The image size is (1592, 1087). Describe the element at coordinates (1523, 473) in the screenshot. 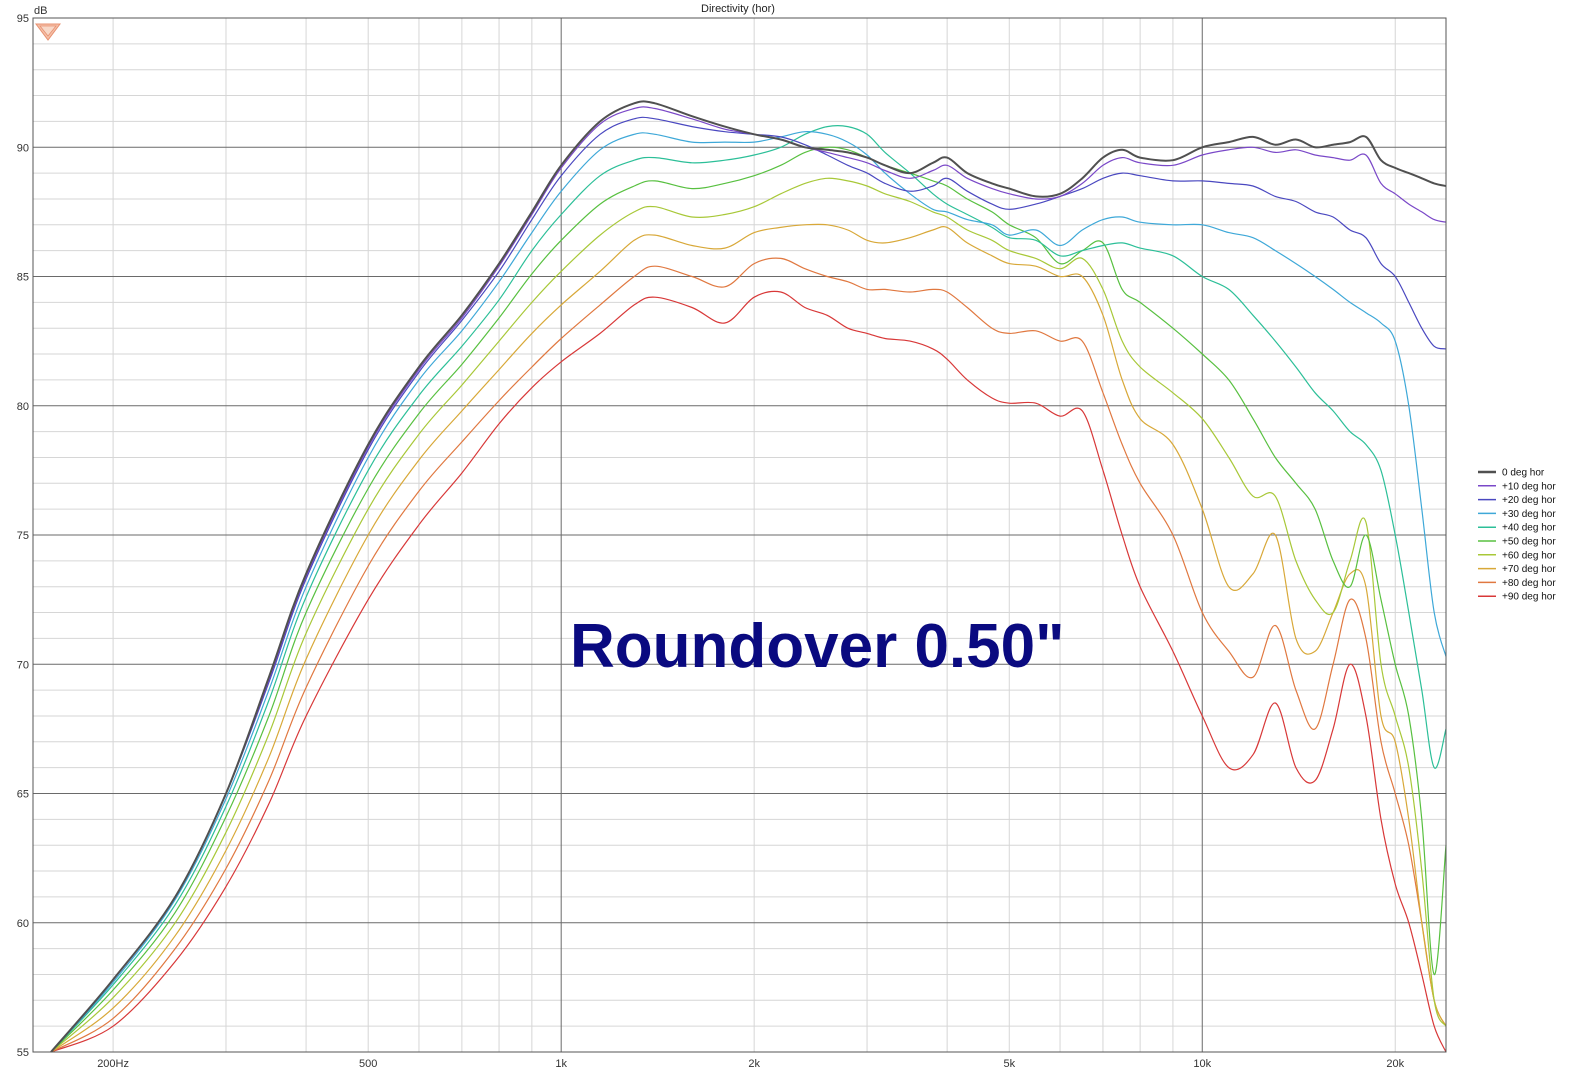

I see `legend-label: 0 deg hor` at that location.